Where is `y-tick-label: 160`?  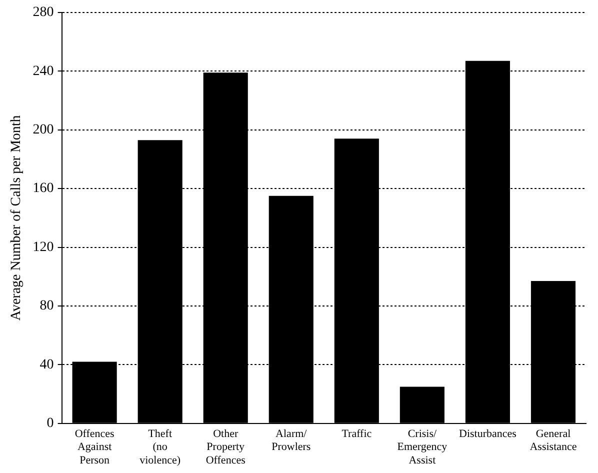 y-tick-label: 160 is located at coordinates (43, 188).